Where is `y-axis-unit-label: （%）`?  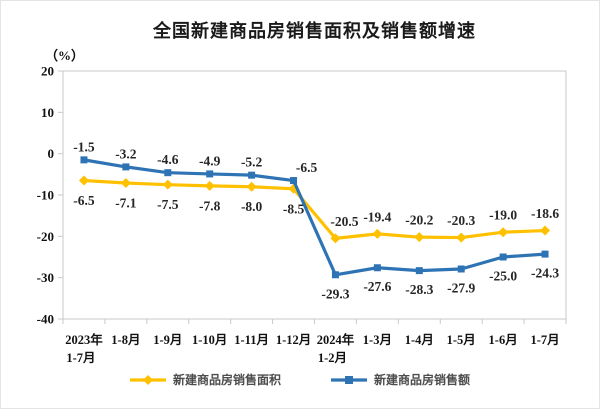
y-axis-unit-label: （%） is located at coordinates (65, 55).